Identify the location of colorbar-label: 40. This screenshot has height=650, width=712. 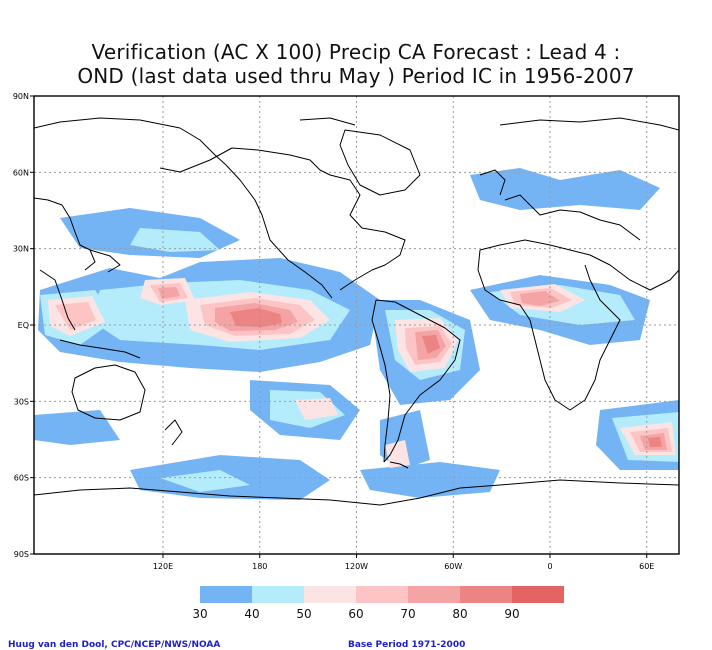
(251, 614).